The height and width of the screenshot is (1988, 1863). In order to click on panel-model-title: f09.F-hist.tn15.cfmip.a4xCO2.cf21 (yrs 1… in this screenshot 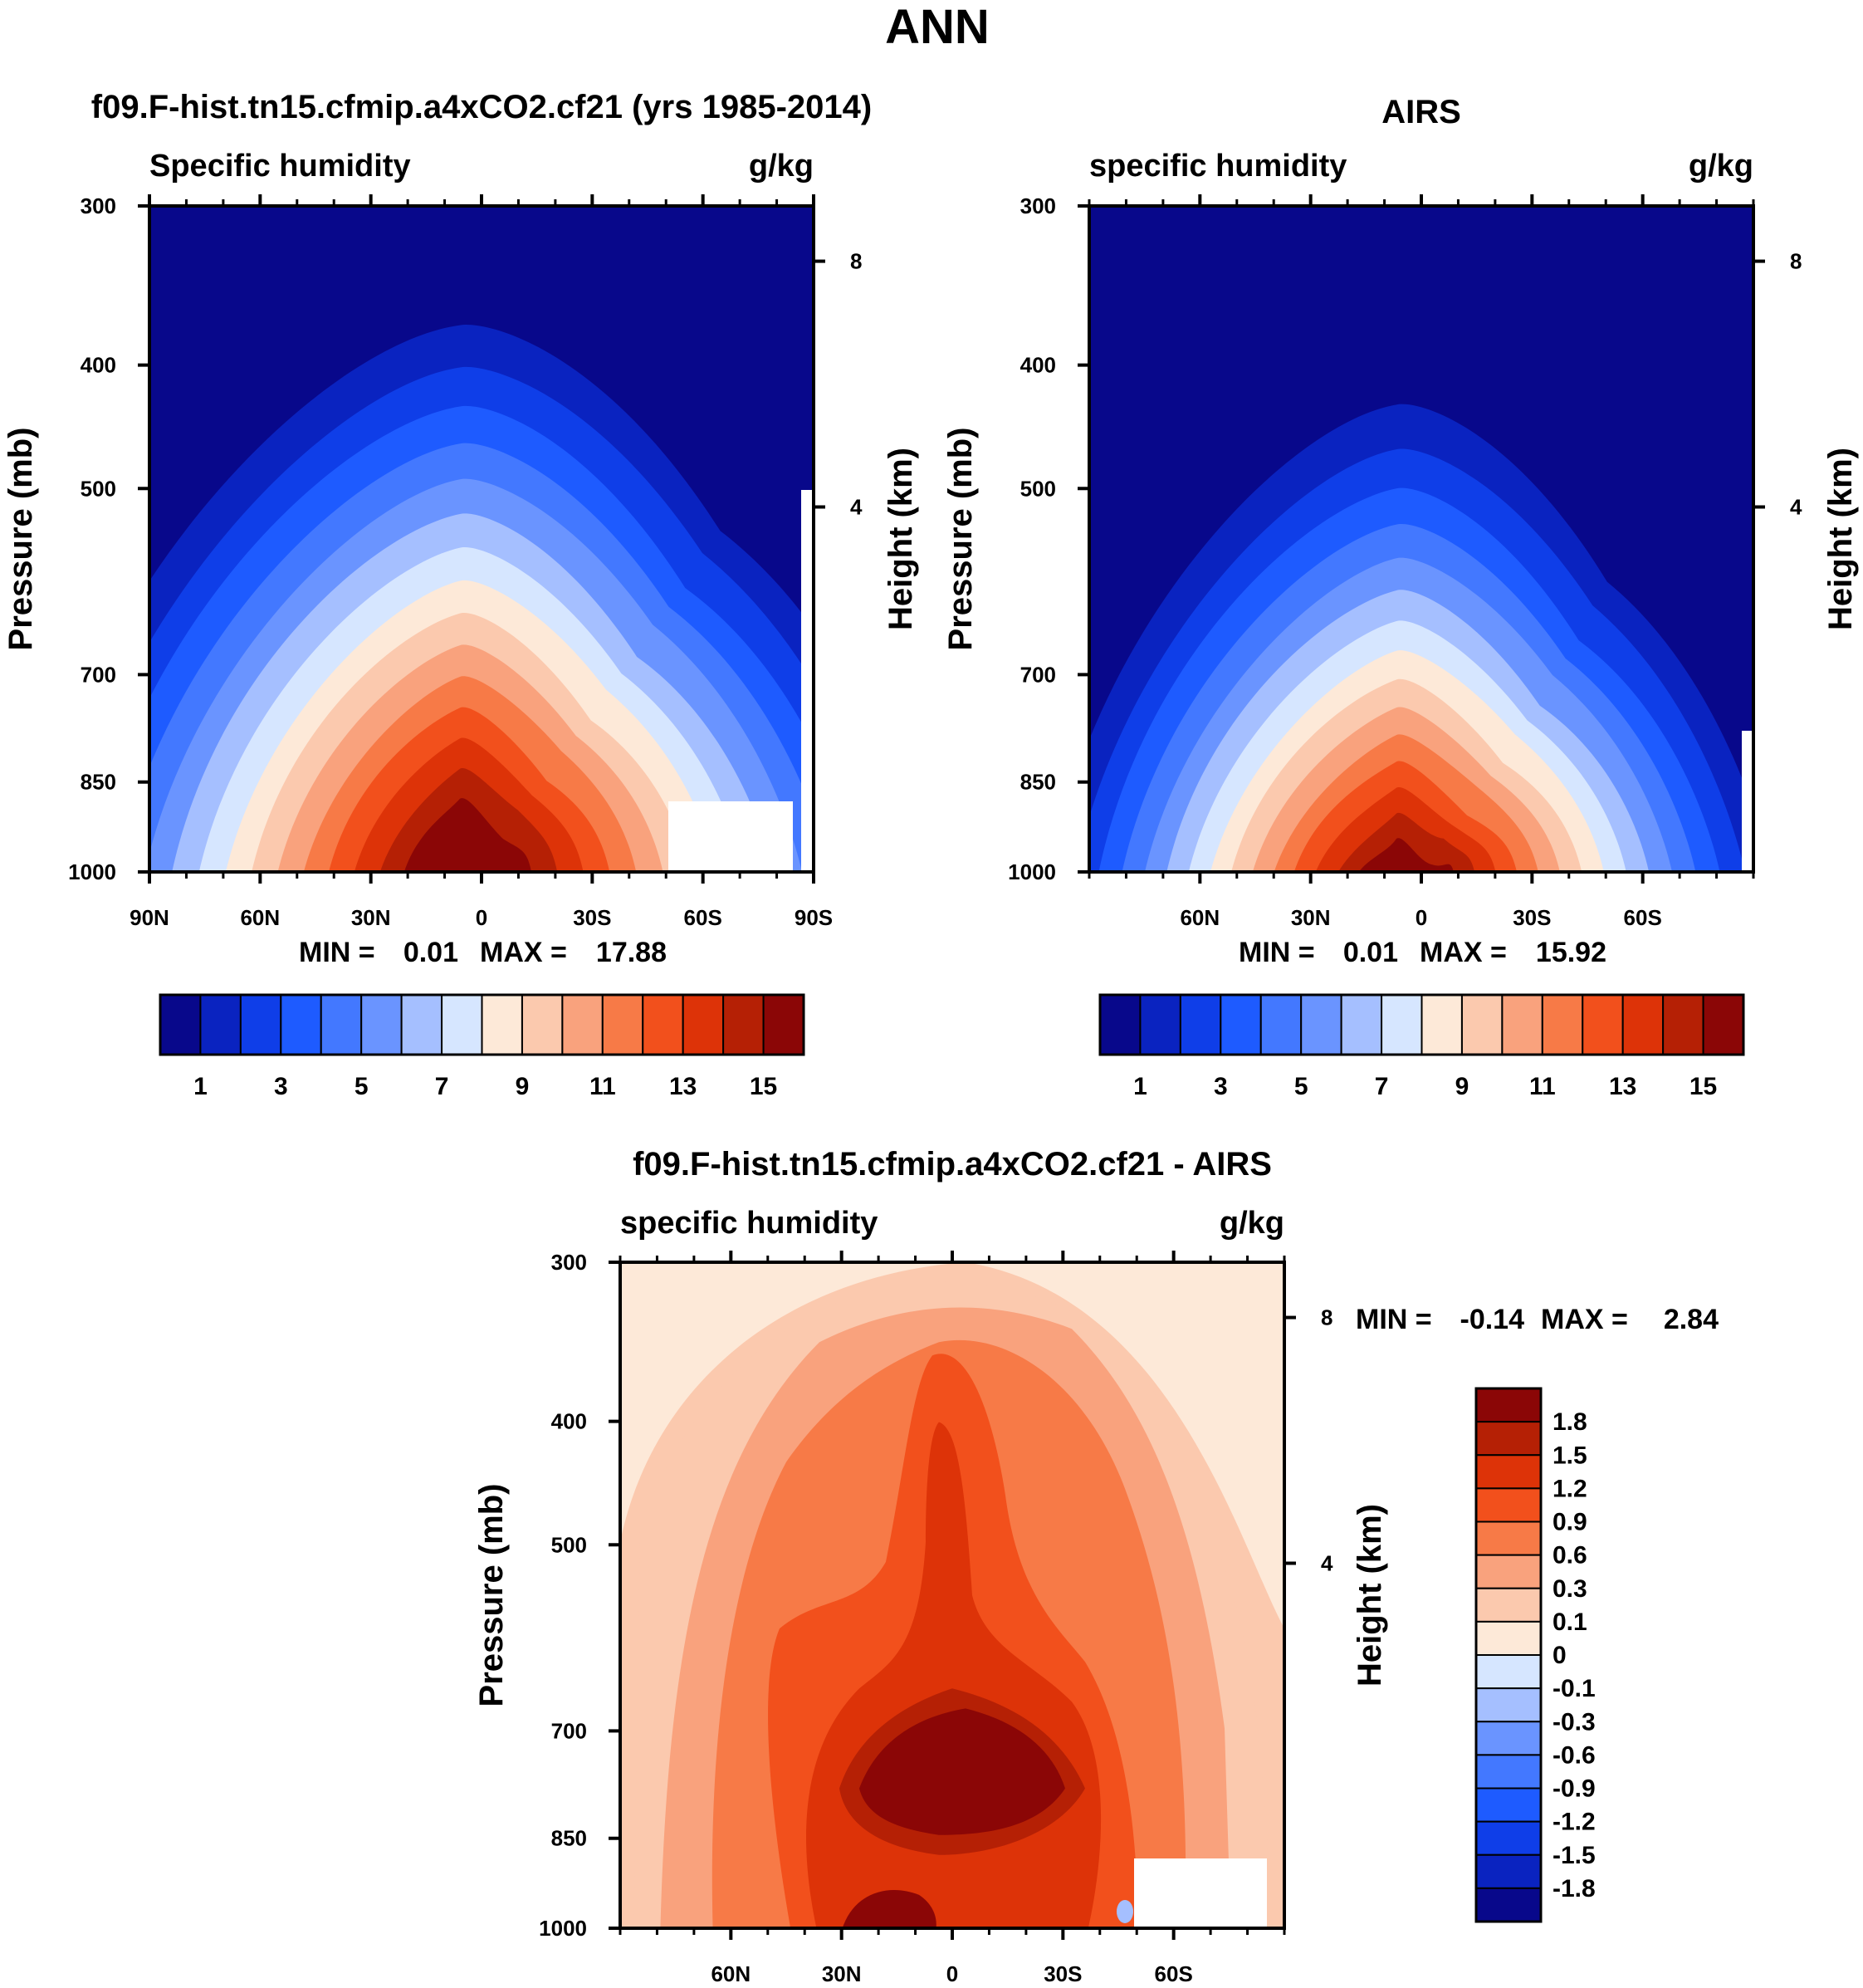, I will do `click(481, 107)`.